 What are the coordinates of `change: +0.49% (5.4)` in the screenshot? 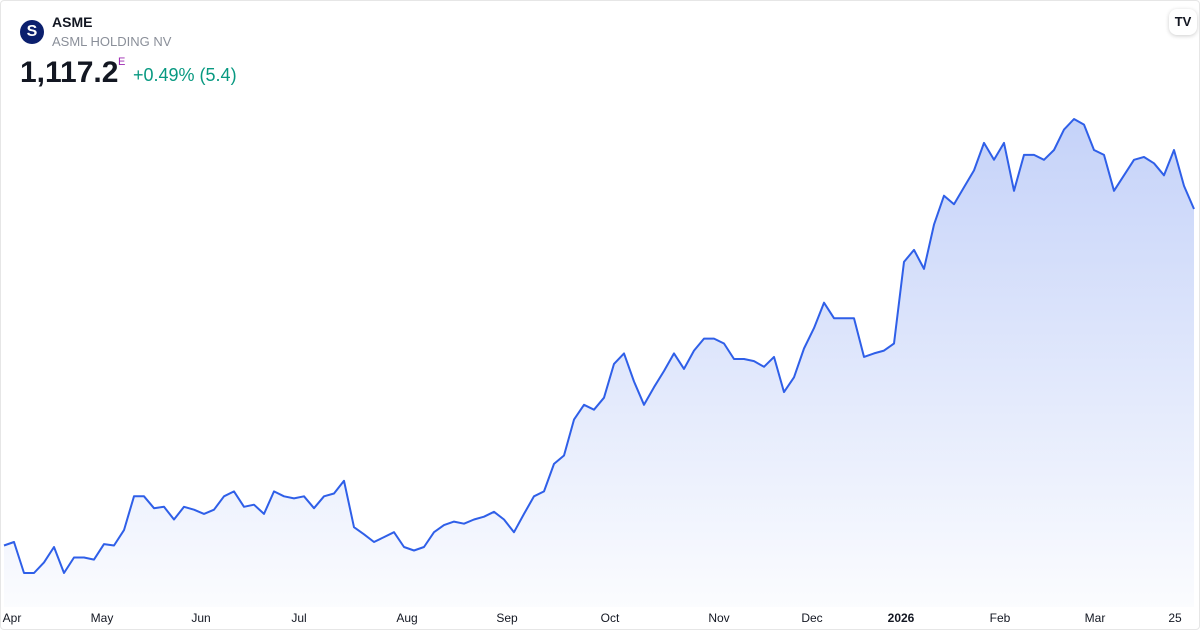 It's located at (185, 75).